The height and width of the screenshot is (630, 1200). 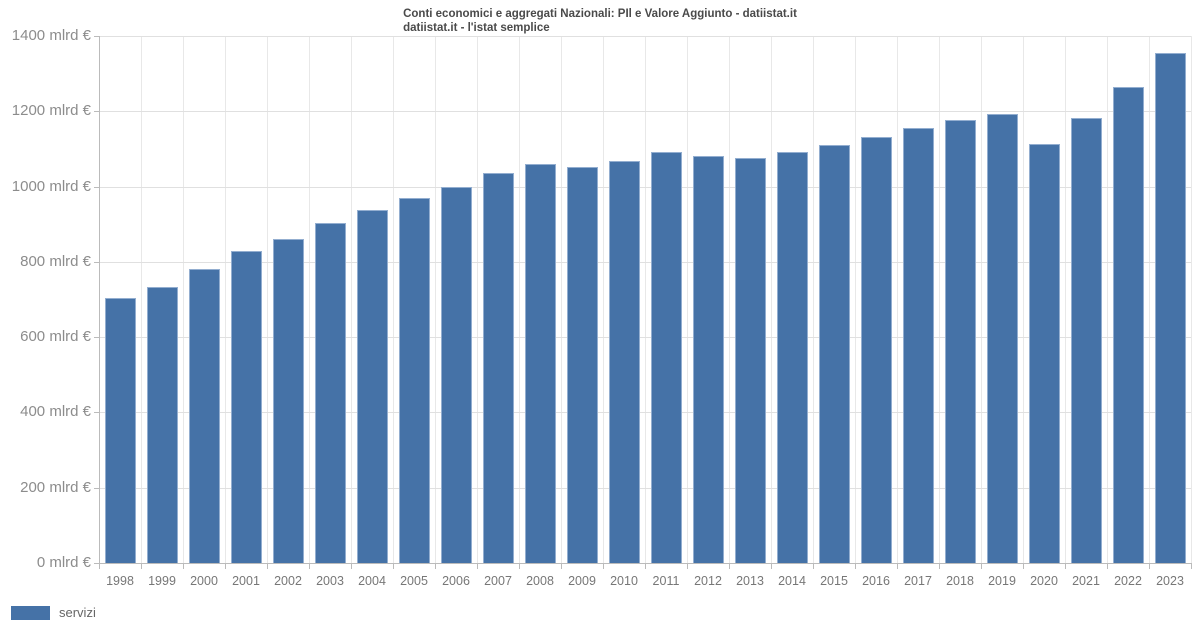 I want to click on x-axis-label-2006: 2006, so click(x=456, y=581).